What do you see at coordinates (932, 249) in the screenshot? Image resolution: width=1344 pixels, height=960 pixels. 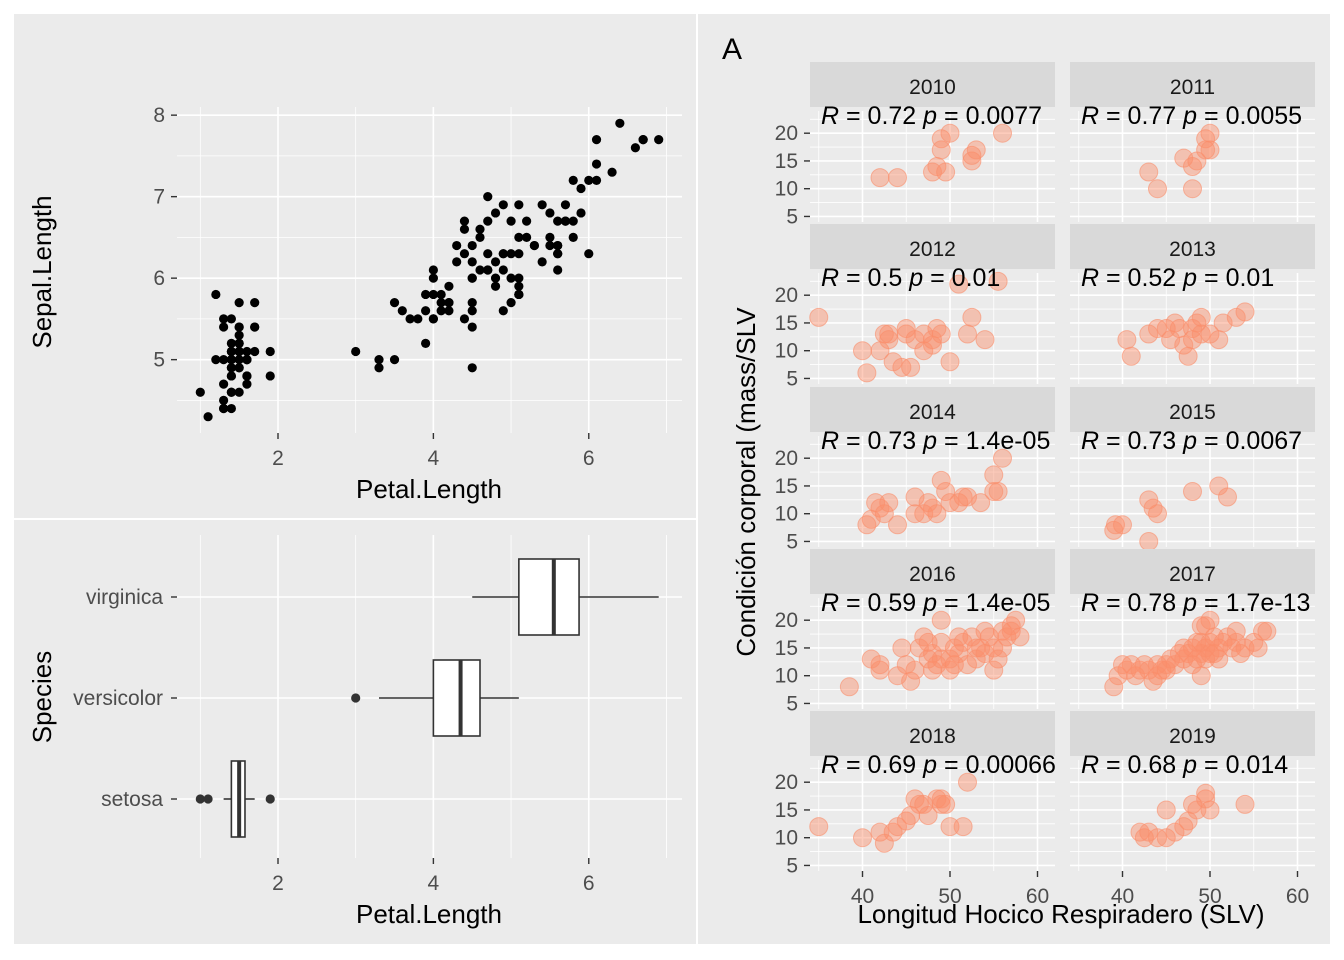 I see `facet-strip-label: 2012` at bounding box center [932, 249].